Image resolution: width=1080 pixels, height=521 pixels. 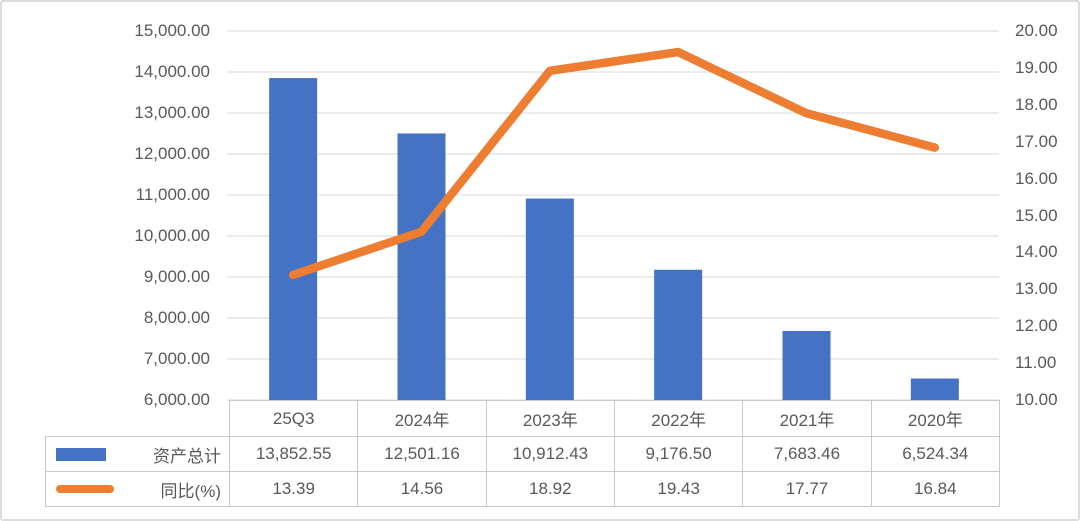 I want to click on category-header: 2022年, so click(x=678, y=418).